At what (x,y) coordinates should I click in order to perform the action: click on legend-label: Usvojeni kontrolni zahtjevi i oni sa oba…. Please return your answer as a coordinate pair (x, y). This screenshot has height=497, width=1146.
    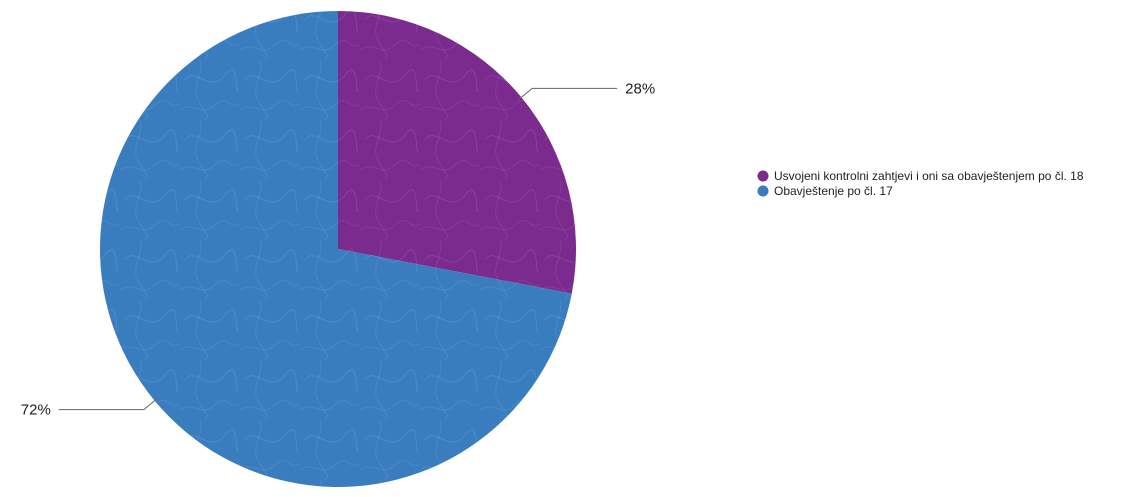
    Looking at the image, I should click on (929, 176).